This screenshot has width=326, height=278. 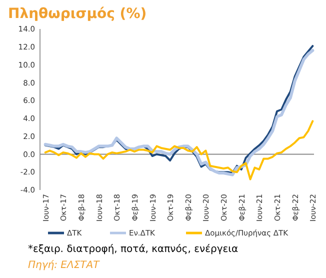 What do you see at coordinates (64, 265) in the screenshot?
I see `text: Πηγή: ΕΛΣΤΑΤ` at bounding box center [64, 265].